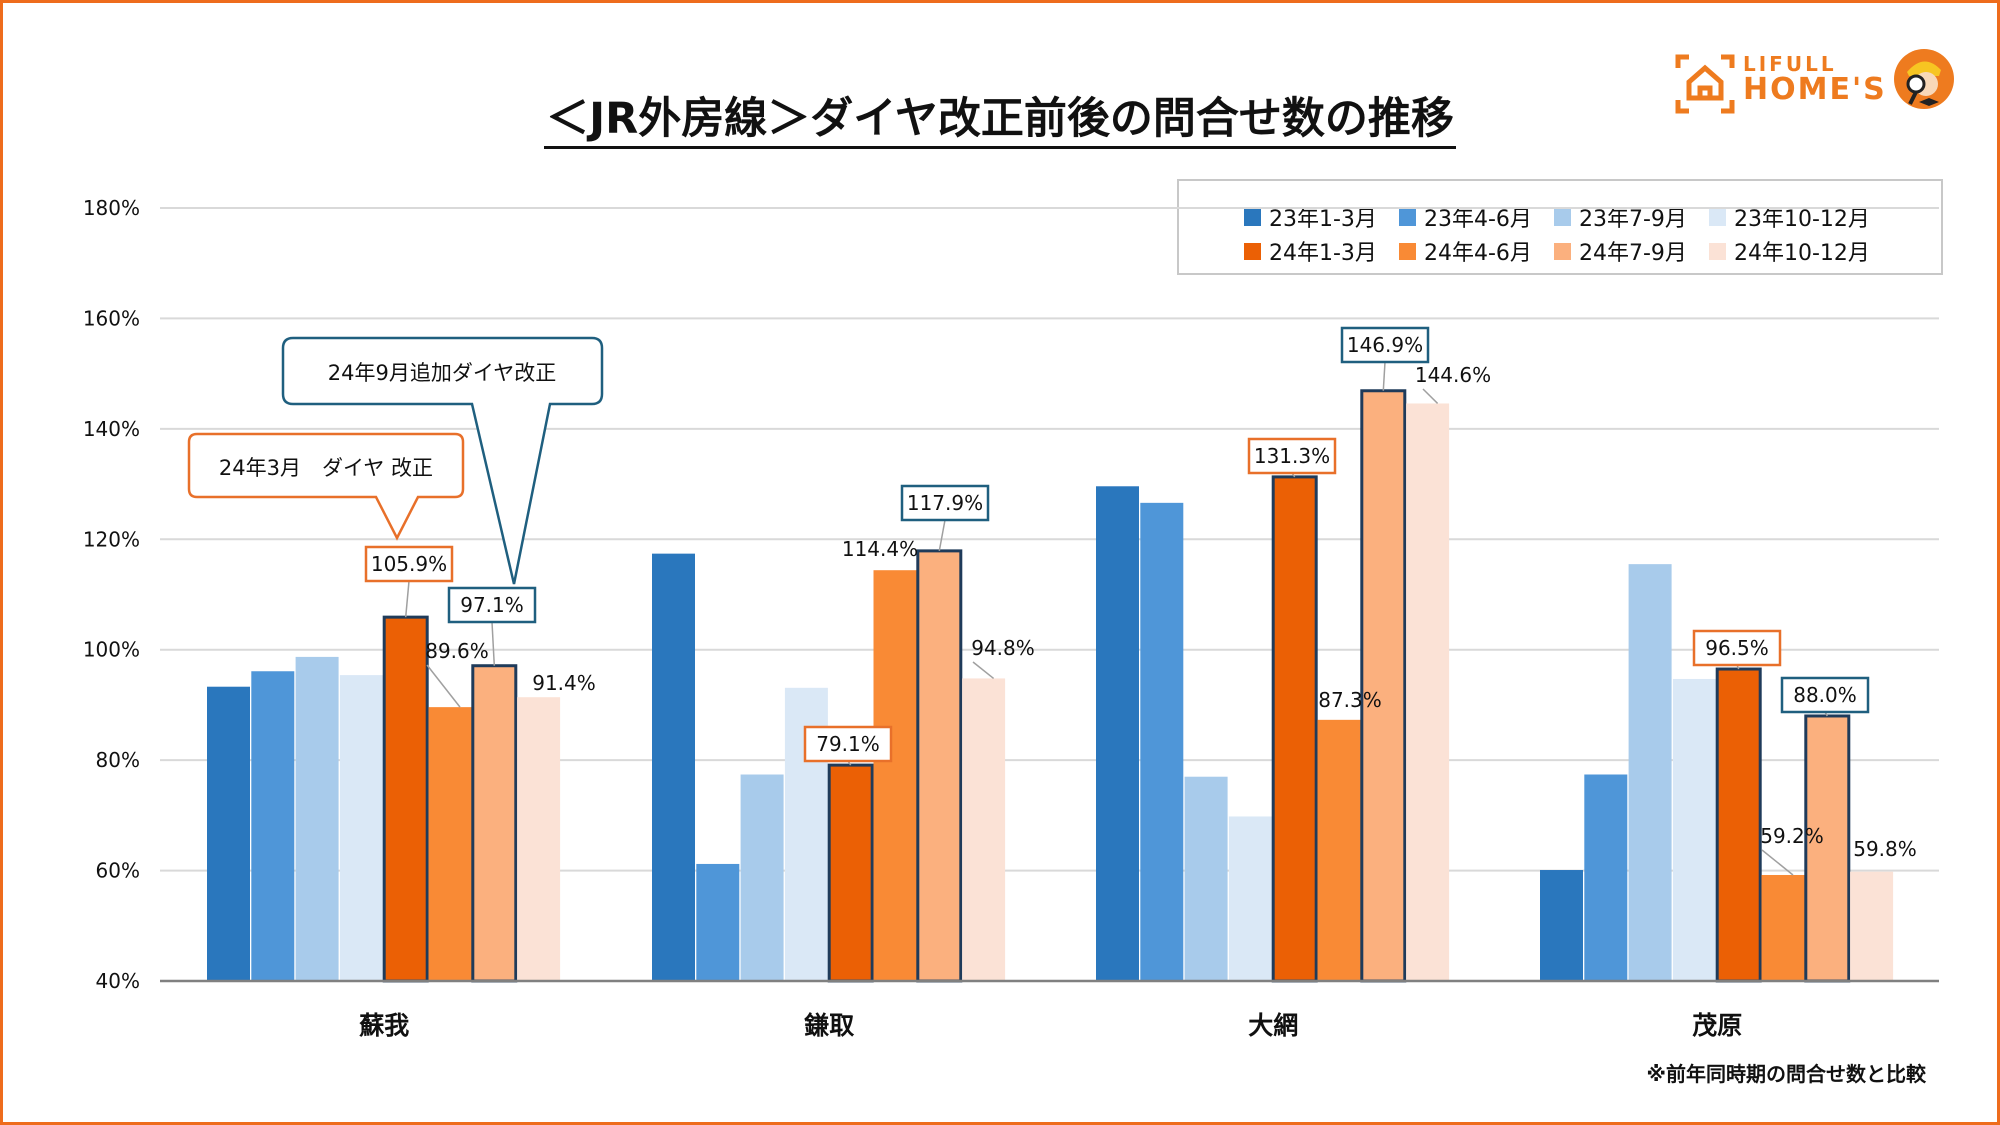 The image size is (2000, 1125). Describe the element at coordinates (1117, 733) in the screenshot. I see `bar-23年1-3月-大網` at that location.